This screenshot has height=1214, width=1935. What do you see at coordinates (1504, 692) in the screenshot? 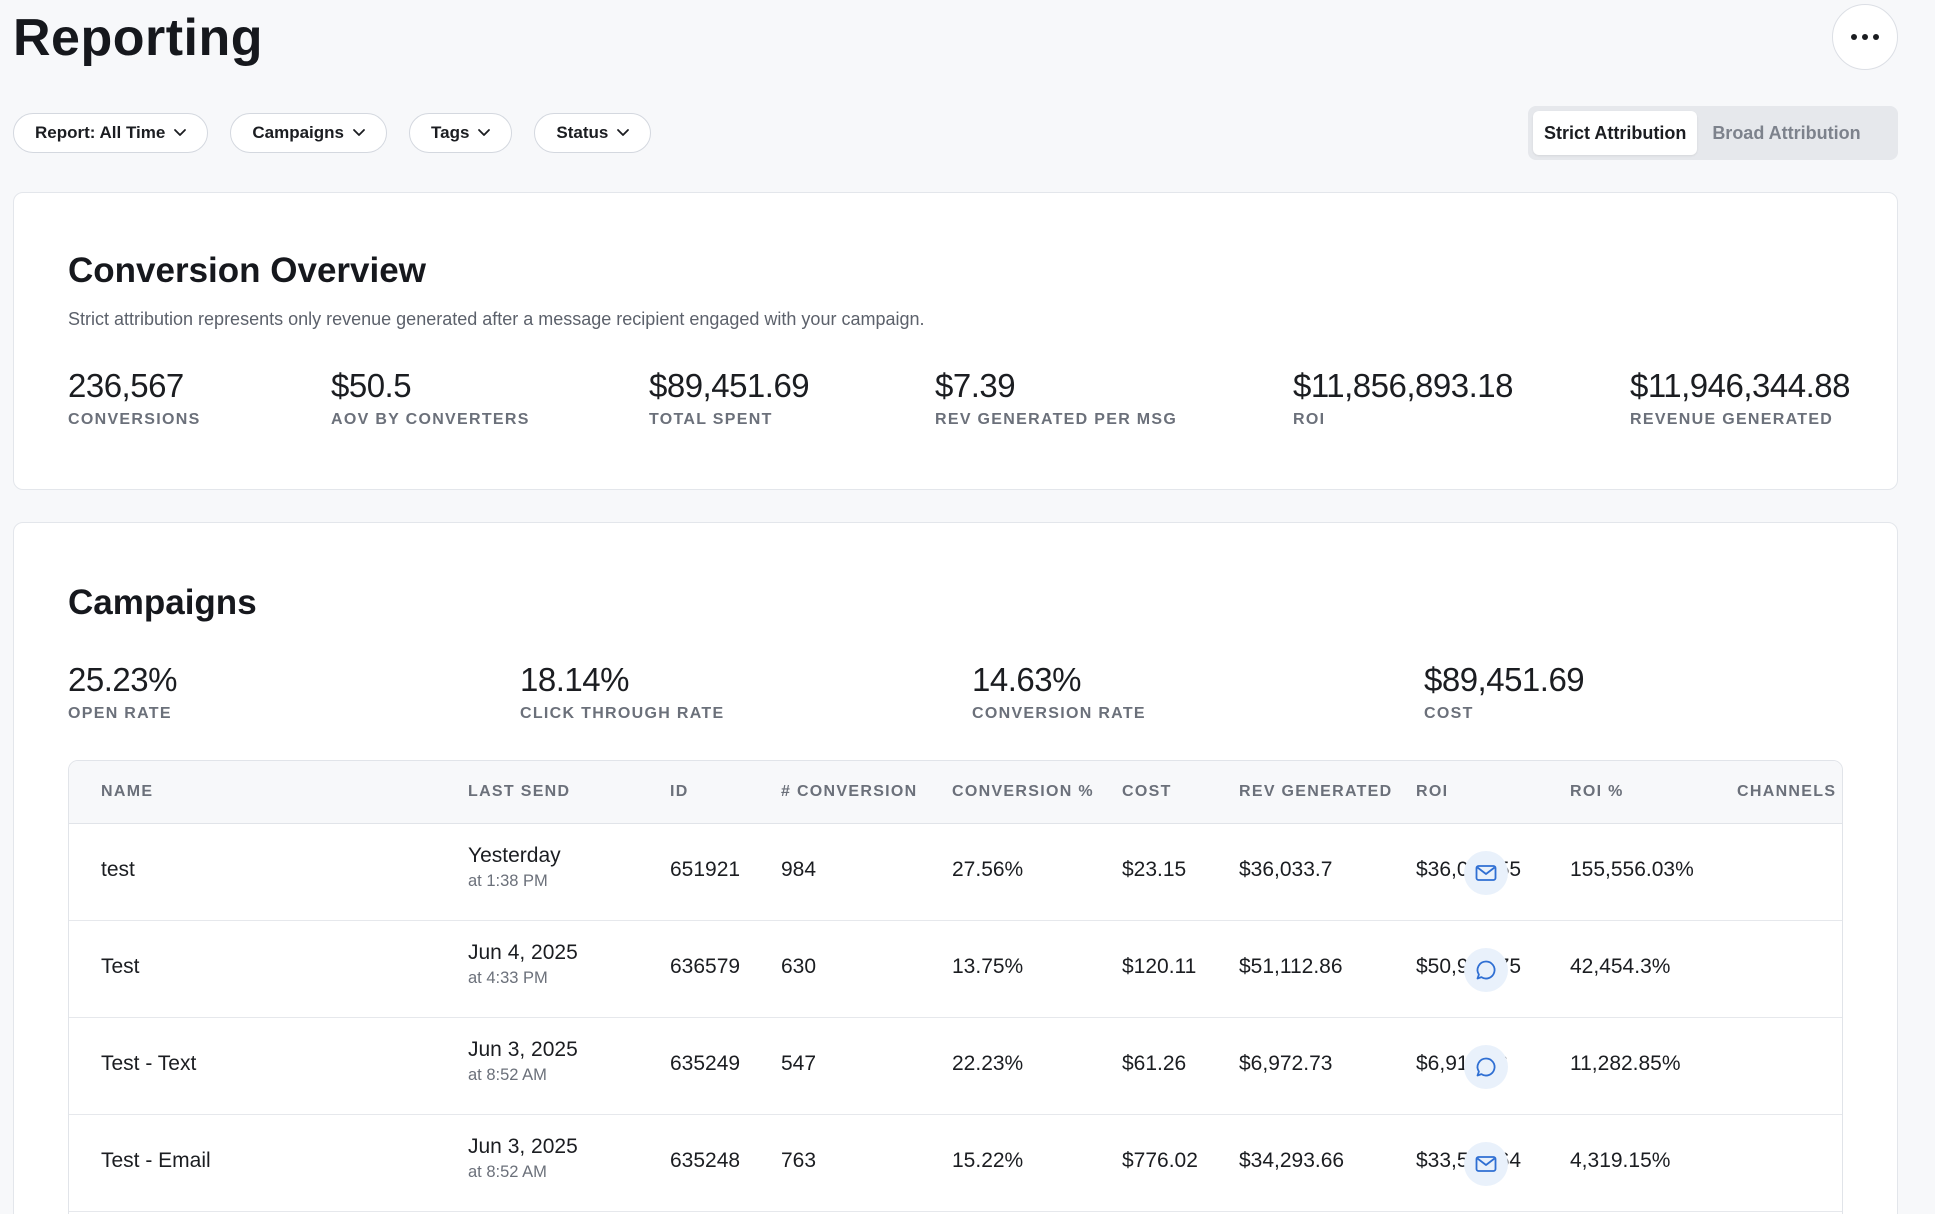
I see `stat-cost: $89,451.69 COST` at bounding box center [1504, 692].